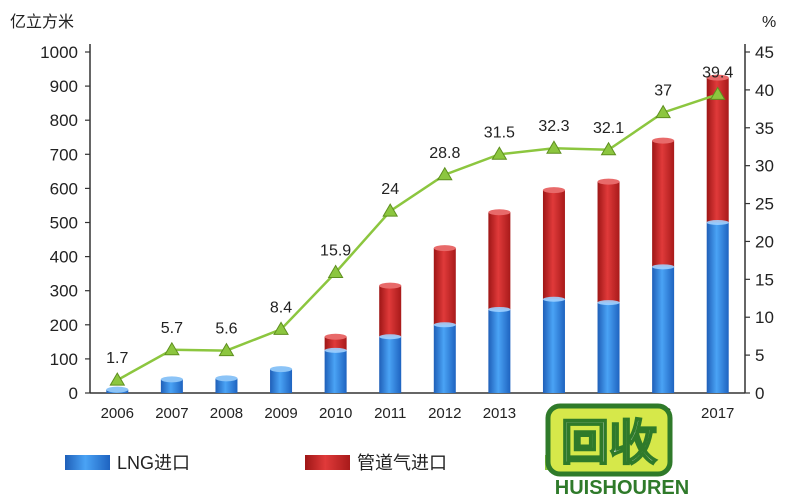 The height and width of the screenshot is (500, 800). Describe the element at coordinates (764, 204) in the screenshot. I see `right-tick-label: 25` at that location.